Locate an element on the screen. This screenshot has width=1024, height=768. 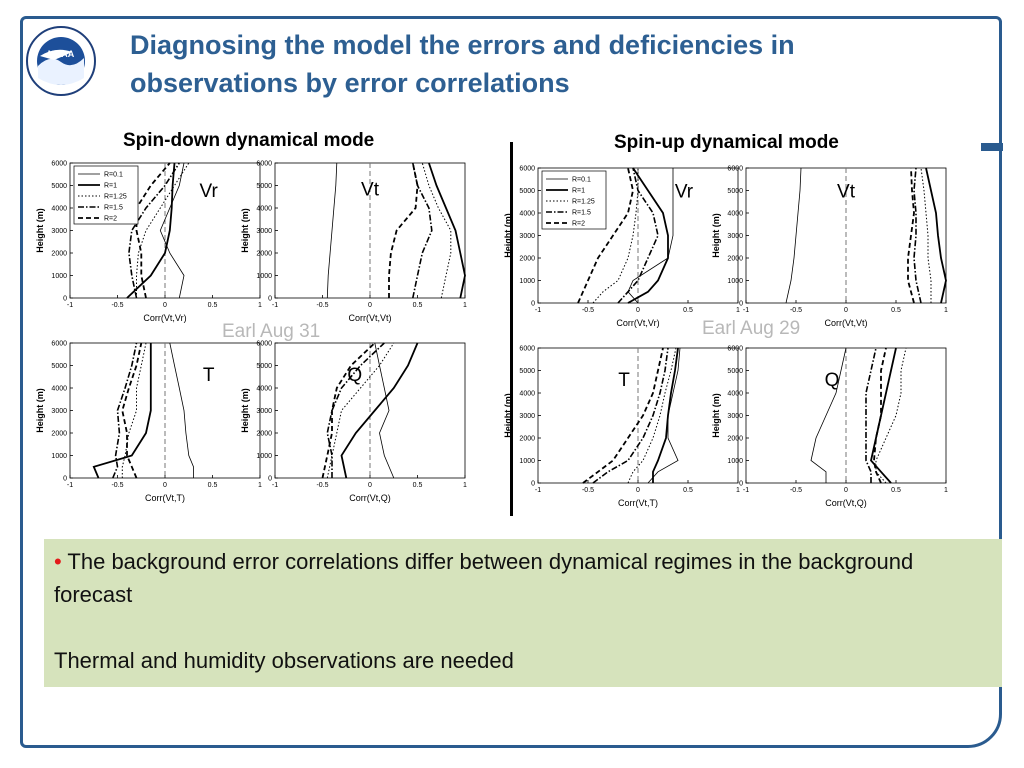
left-case-label: Earl Aug 31 is located at coordinates (271, 331).